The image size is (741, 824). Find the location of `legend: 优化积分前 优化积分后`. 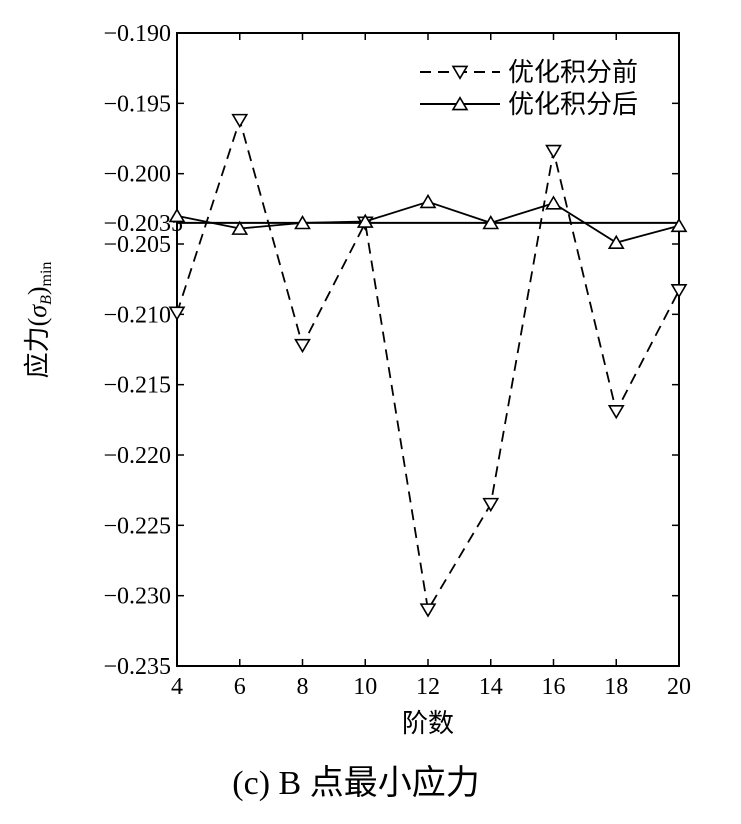

legend: 优化积分前 优化积分后 is located at coordinates (529, 88).